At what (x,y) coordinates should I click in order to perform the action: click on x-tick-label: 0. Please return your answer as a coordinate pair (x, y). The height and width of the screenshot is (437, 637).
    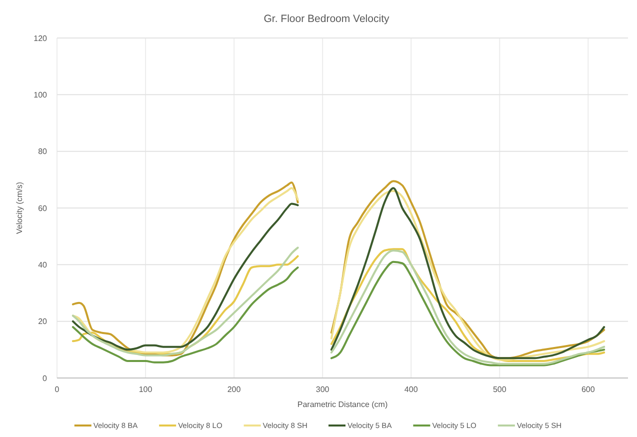
    Looking at the image, I should click on (57, 389).